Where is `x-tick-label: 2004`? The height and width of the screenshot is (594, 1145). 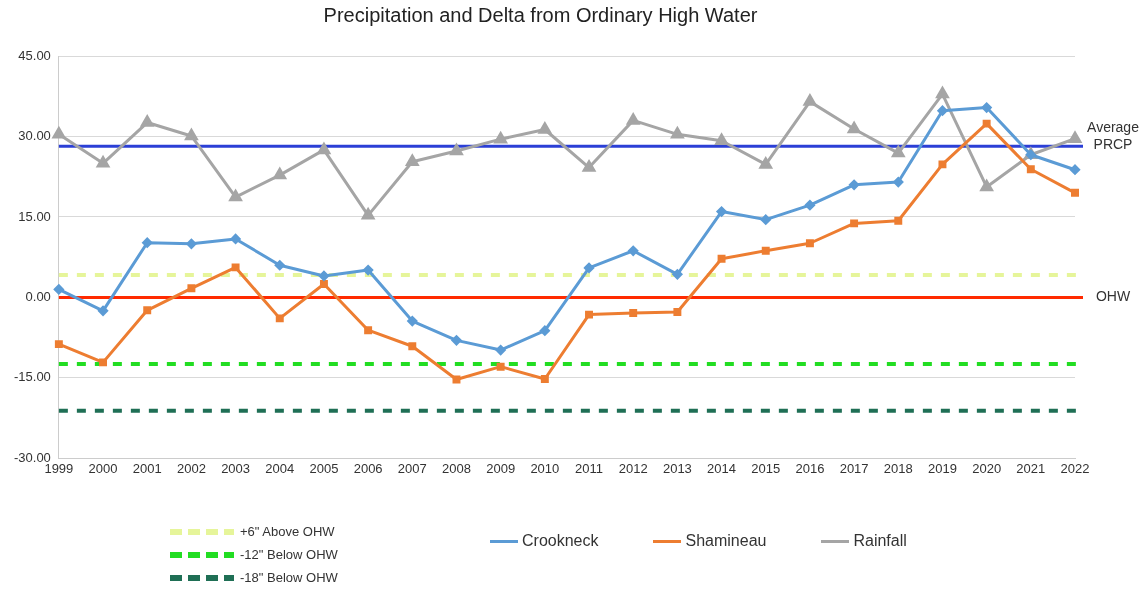
x-tick-label: 2004 is located at coordinates (280, 468).